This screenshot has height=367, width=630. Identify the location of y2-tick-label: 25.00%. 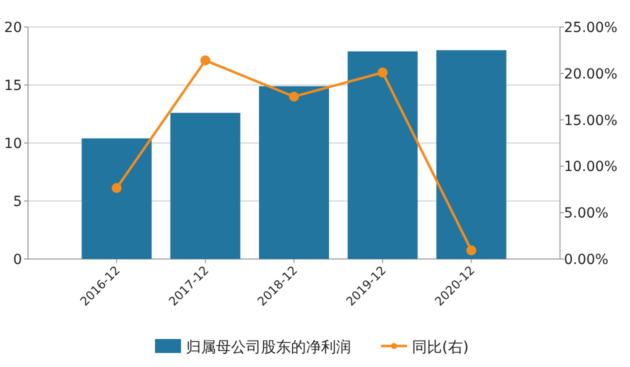
(591, 28).